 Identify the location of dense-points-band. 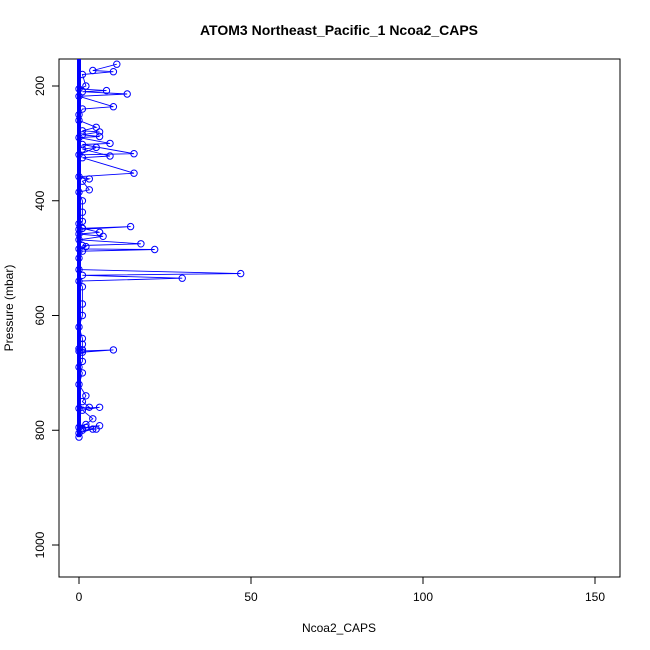
(79, 248).